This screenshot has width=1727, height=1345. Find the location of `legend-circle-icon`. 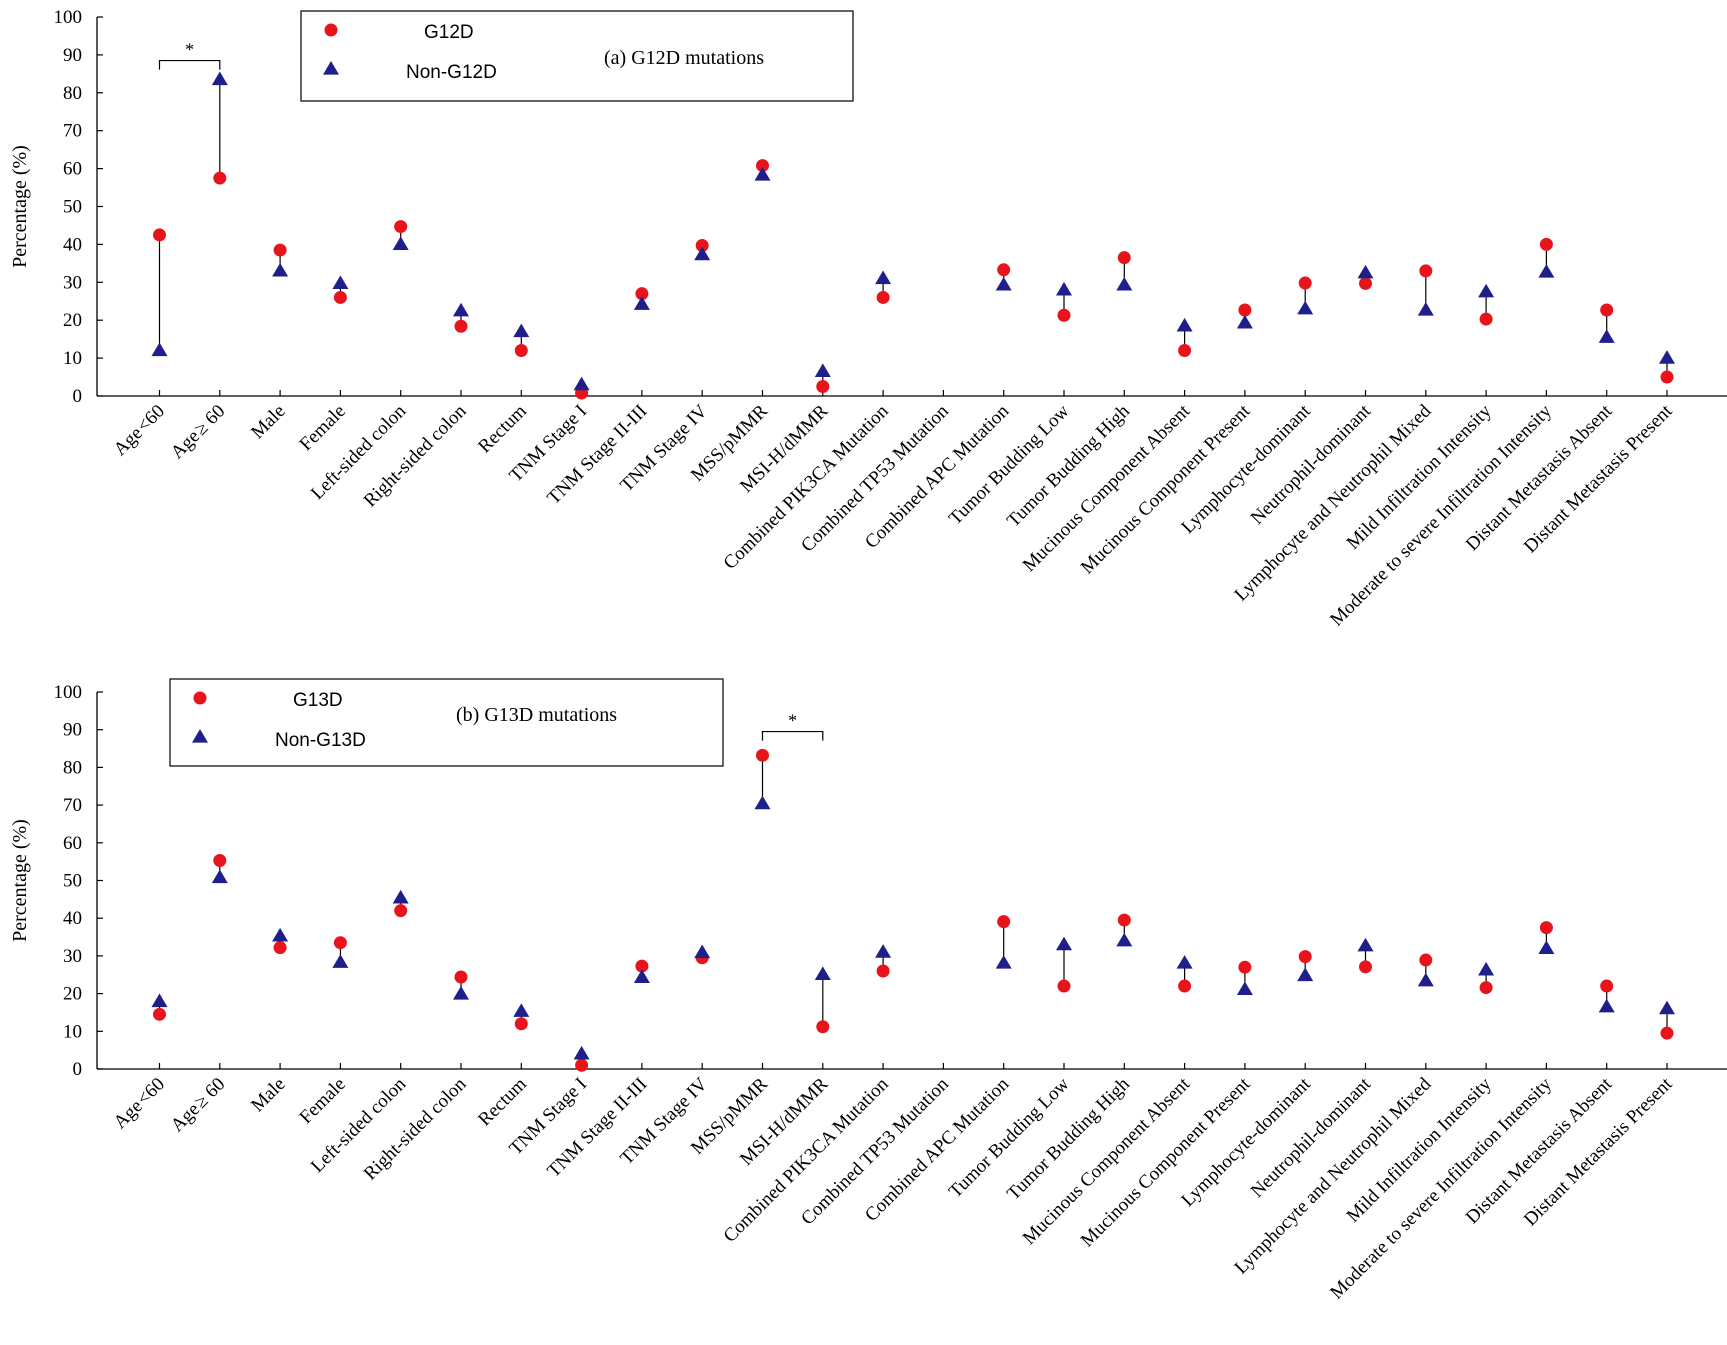

legend-circle-icon is located at coordinates (331, 30).